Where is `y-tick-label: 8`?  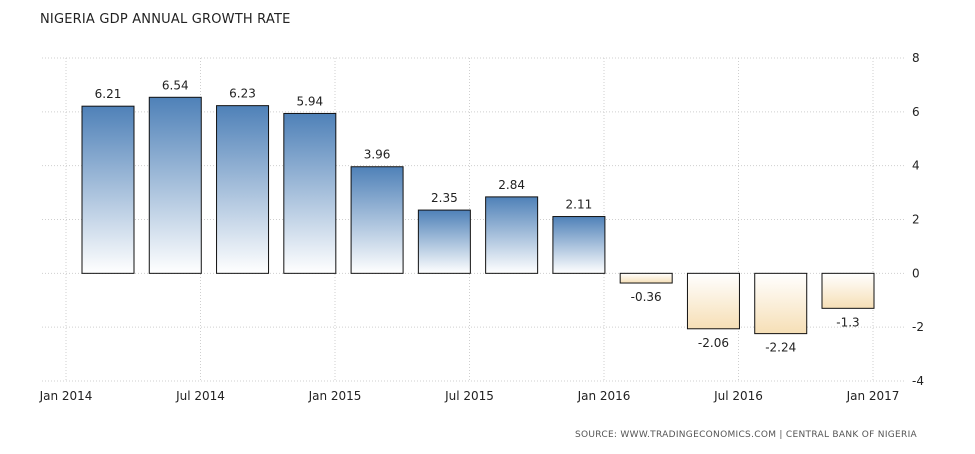 y-tick-label: 8 is located at coordinates (916, 58).